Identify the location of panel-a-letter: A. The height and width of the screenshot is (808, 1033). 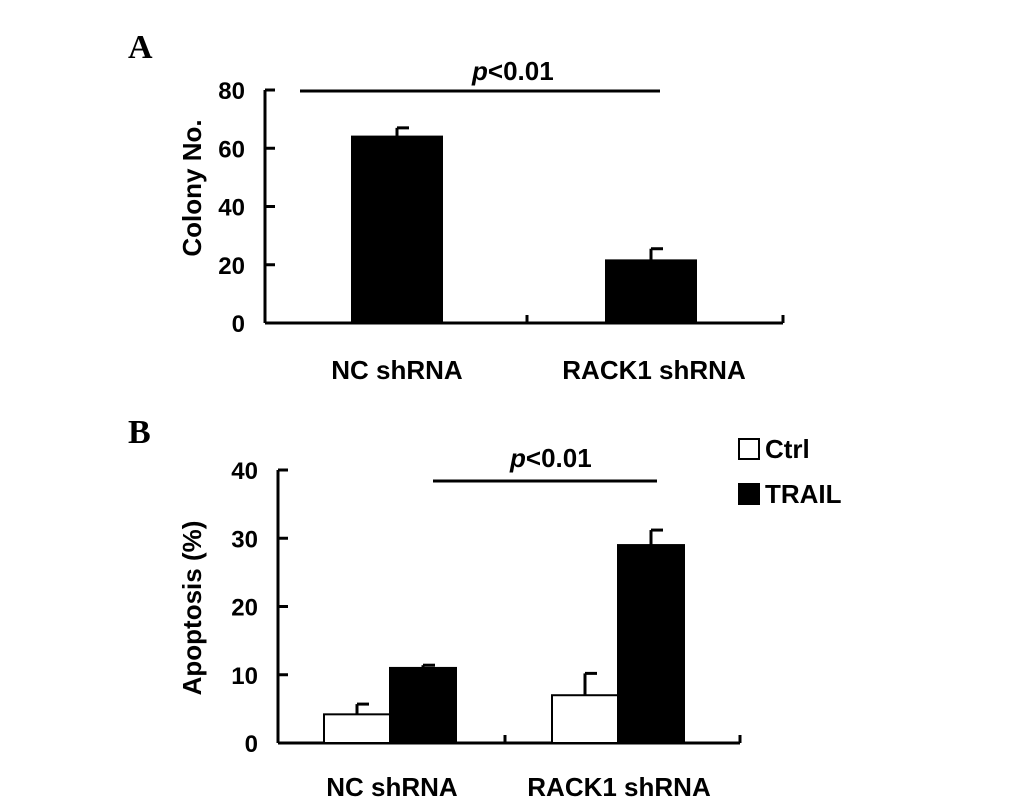
(140, 47).